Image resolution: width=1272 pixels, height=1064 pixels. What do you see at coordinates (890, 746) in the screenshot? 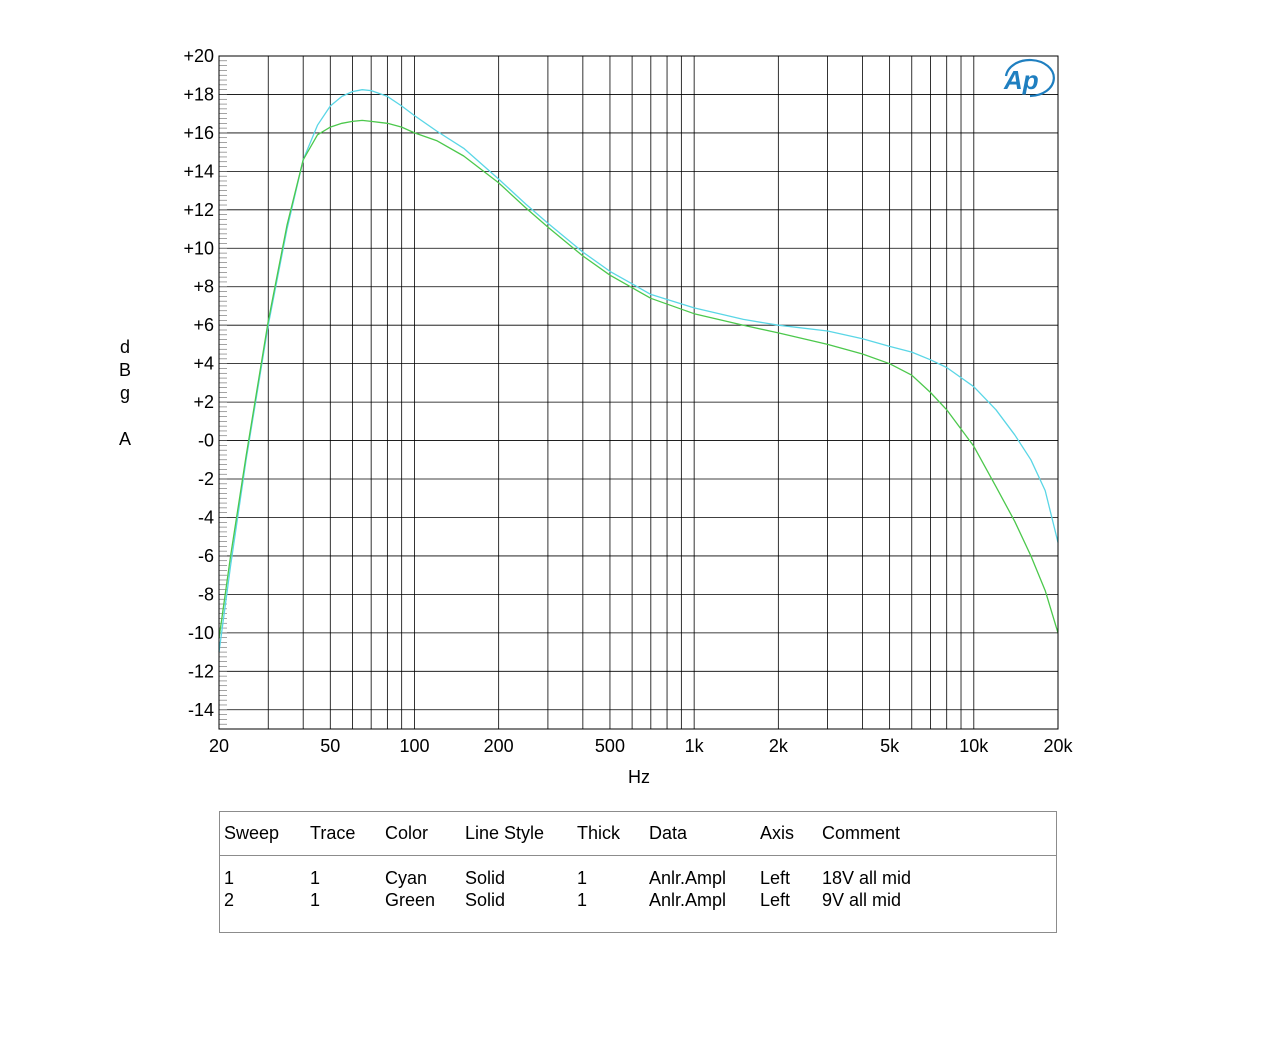
I see `x-tick-label: 5k` at bounding box center [890, 746].